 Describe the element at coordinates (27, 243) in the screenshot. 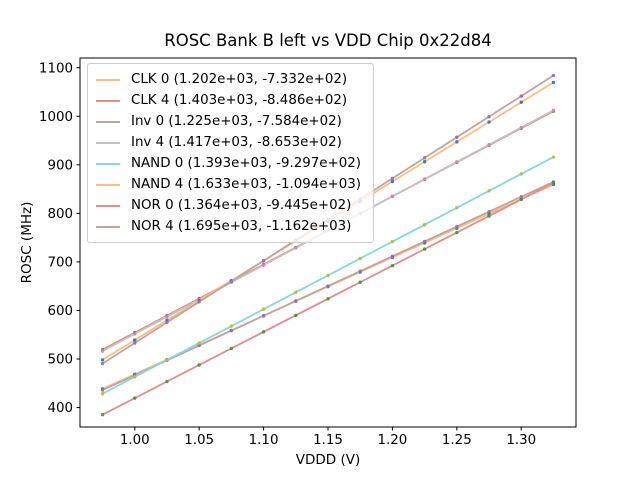

I see `y-axis-label: ROSC (MHz)` at that location.